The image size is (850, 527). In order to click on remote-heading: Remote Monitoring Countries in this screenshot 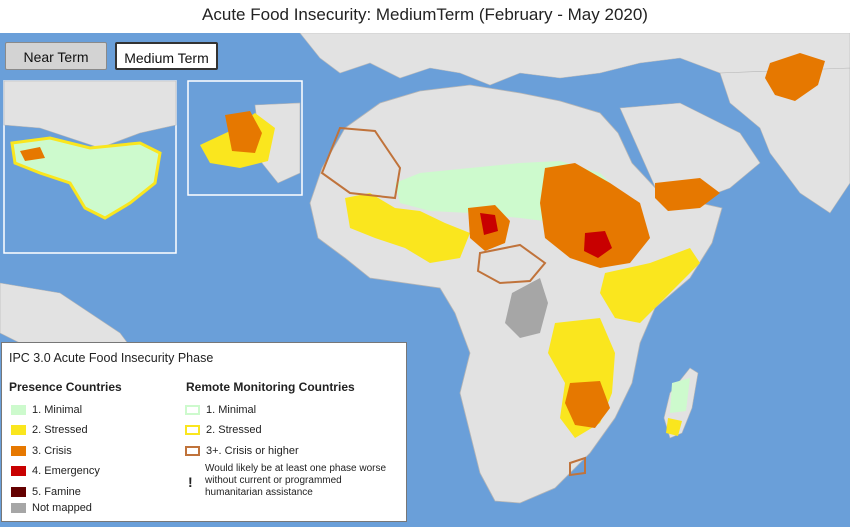, I will do `click(270, 387)`.